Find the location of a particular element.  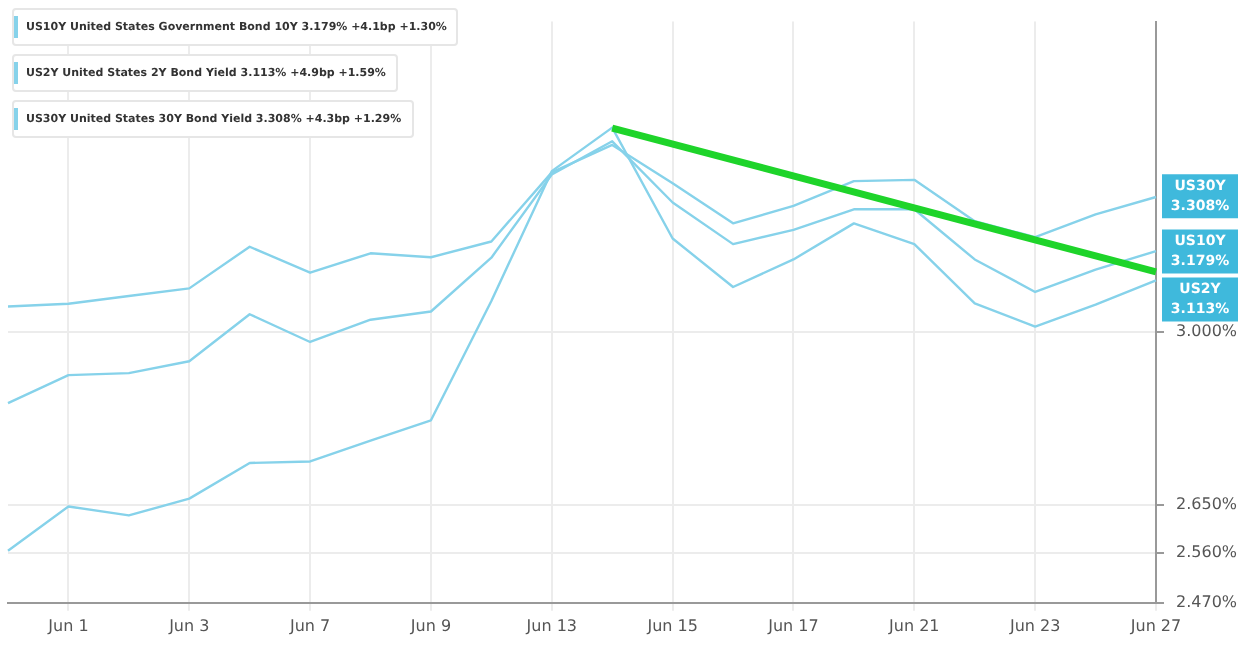

x-tick-label: Jun 15 is located at coordinates (671, 625).